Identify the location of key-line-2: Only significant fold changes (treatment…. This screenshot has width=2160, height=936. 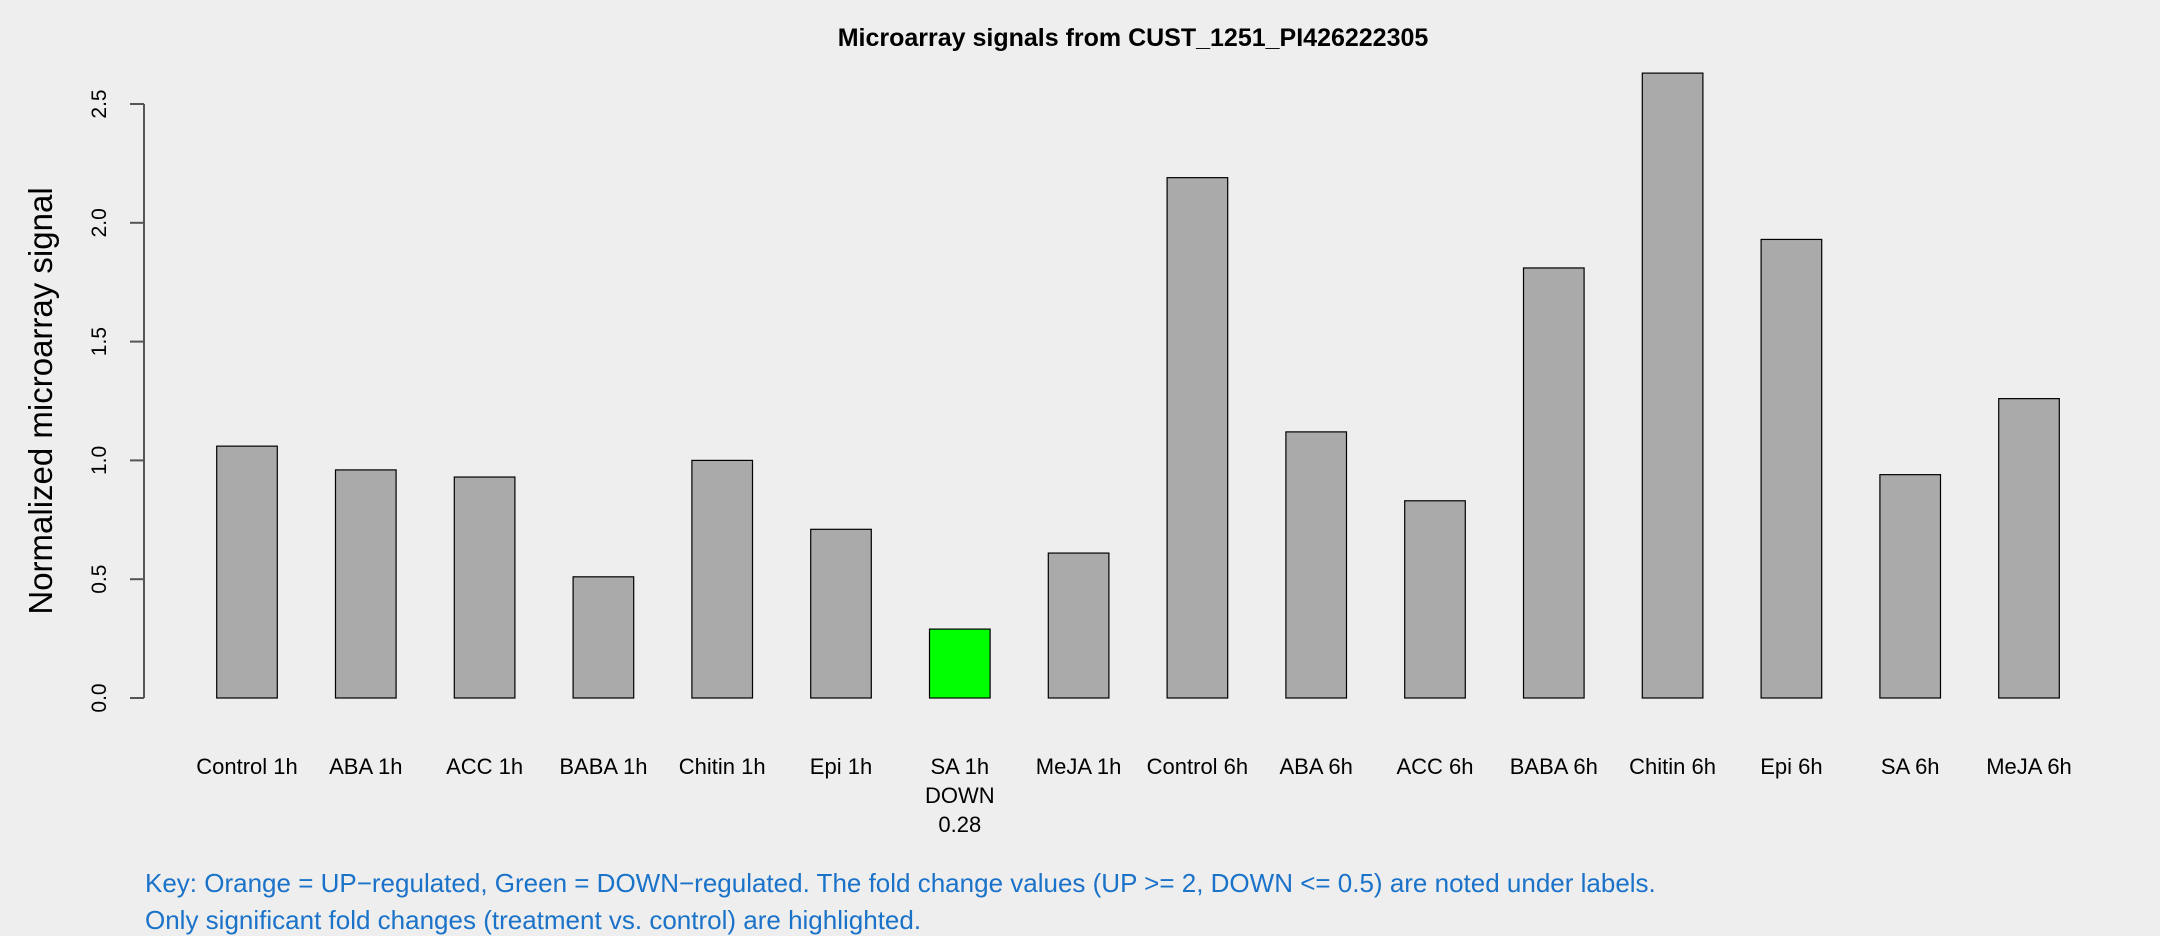
(533, 920).